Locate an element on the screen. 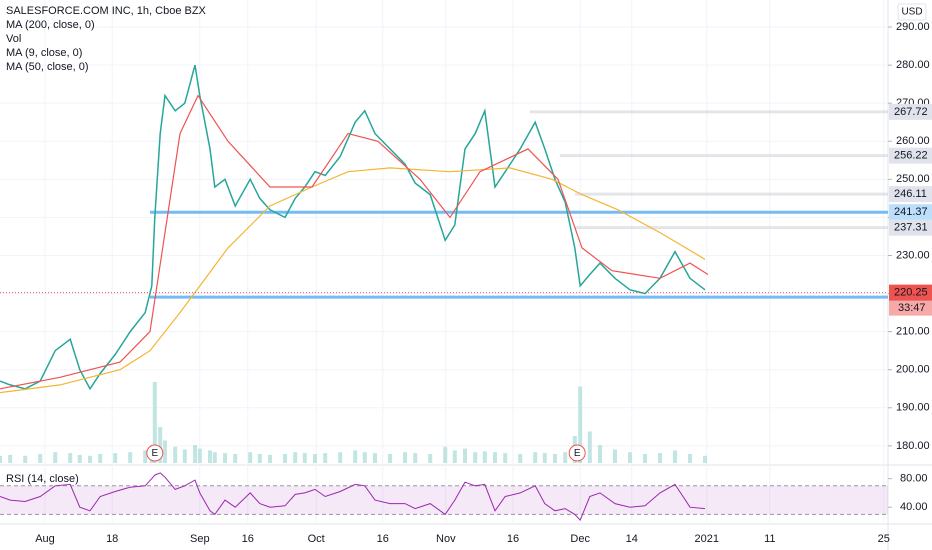  price-level-label: 241.37 is located at coordinates (911, 212).